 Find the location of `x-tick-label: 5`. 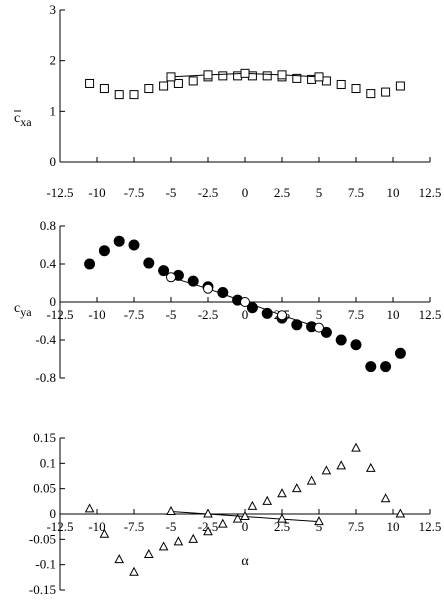

x-tick-label: 5 is located at coordinates (319, 526).